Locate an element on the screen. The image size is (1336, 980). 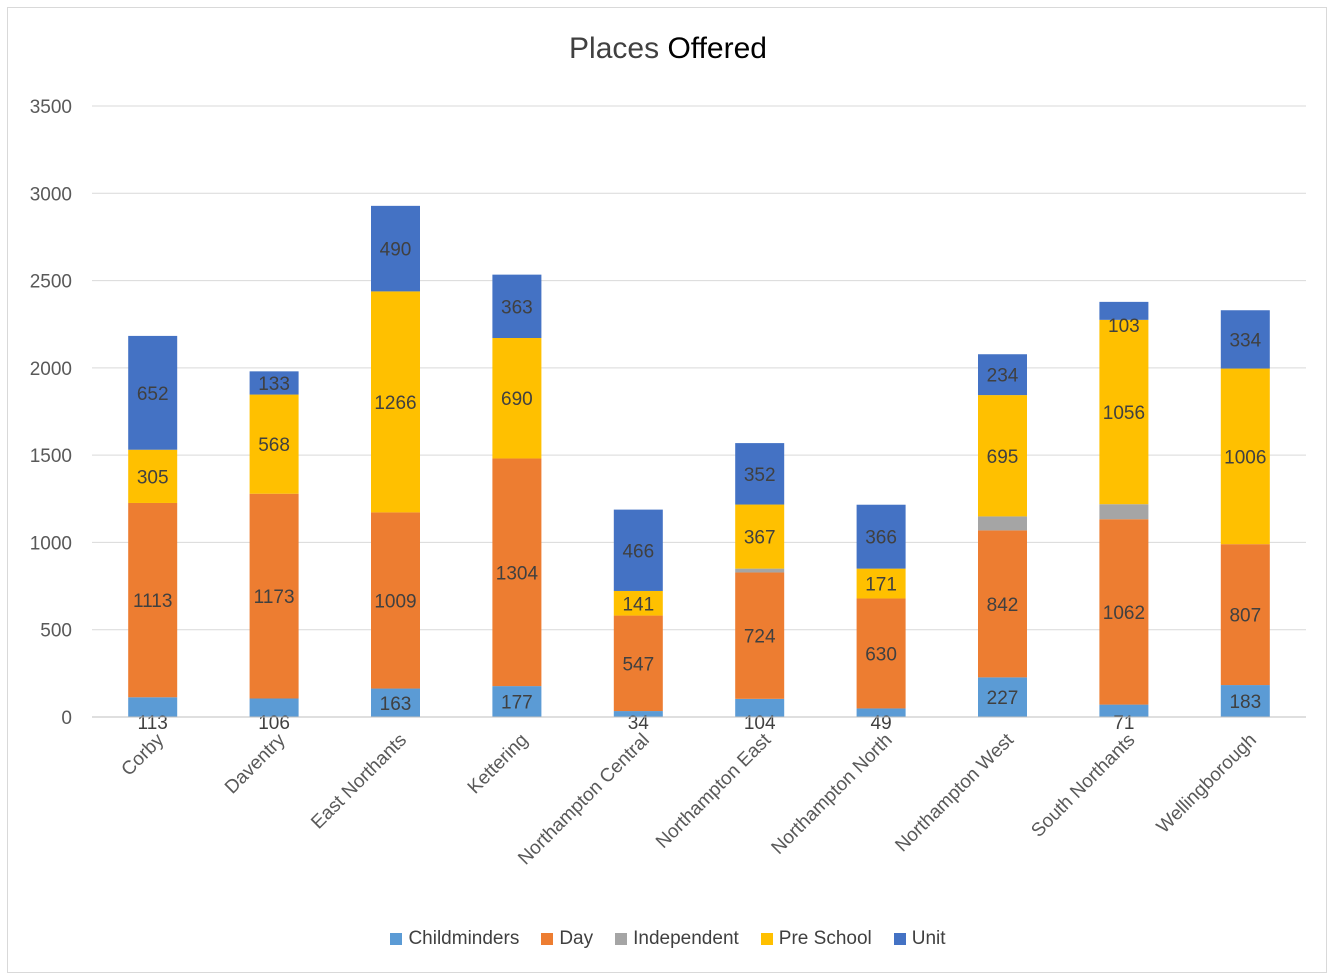
data-label: 807 is located at coordinates (1245, 616).